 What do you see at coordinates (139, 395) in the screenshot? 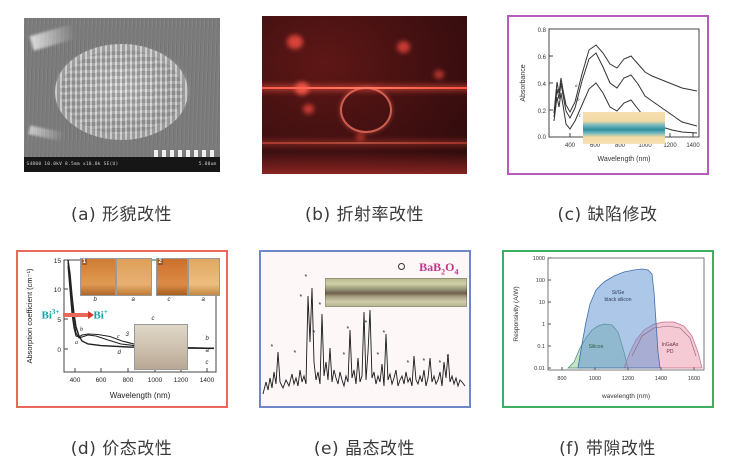
I see `panel-d-xlabel: Wavelength (nm)` at bounding box center [139, 395].